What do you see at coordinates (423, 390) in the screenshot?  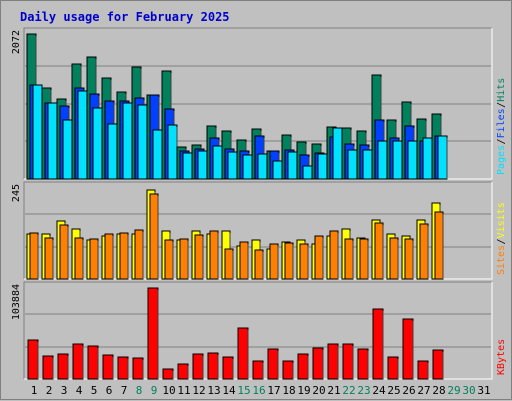 I see `day-label-27: 27` at bounding box center [423, 390].